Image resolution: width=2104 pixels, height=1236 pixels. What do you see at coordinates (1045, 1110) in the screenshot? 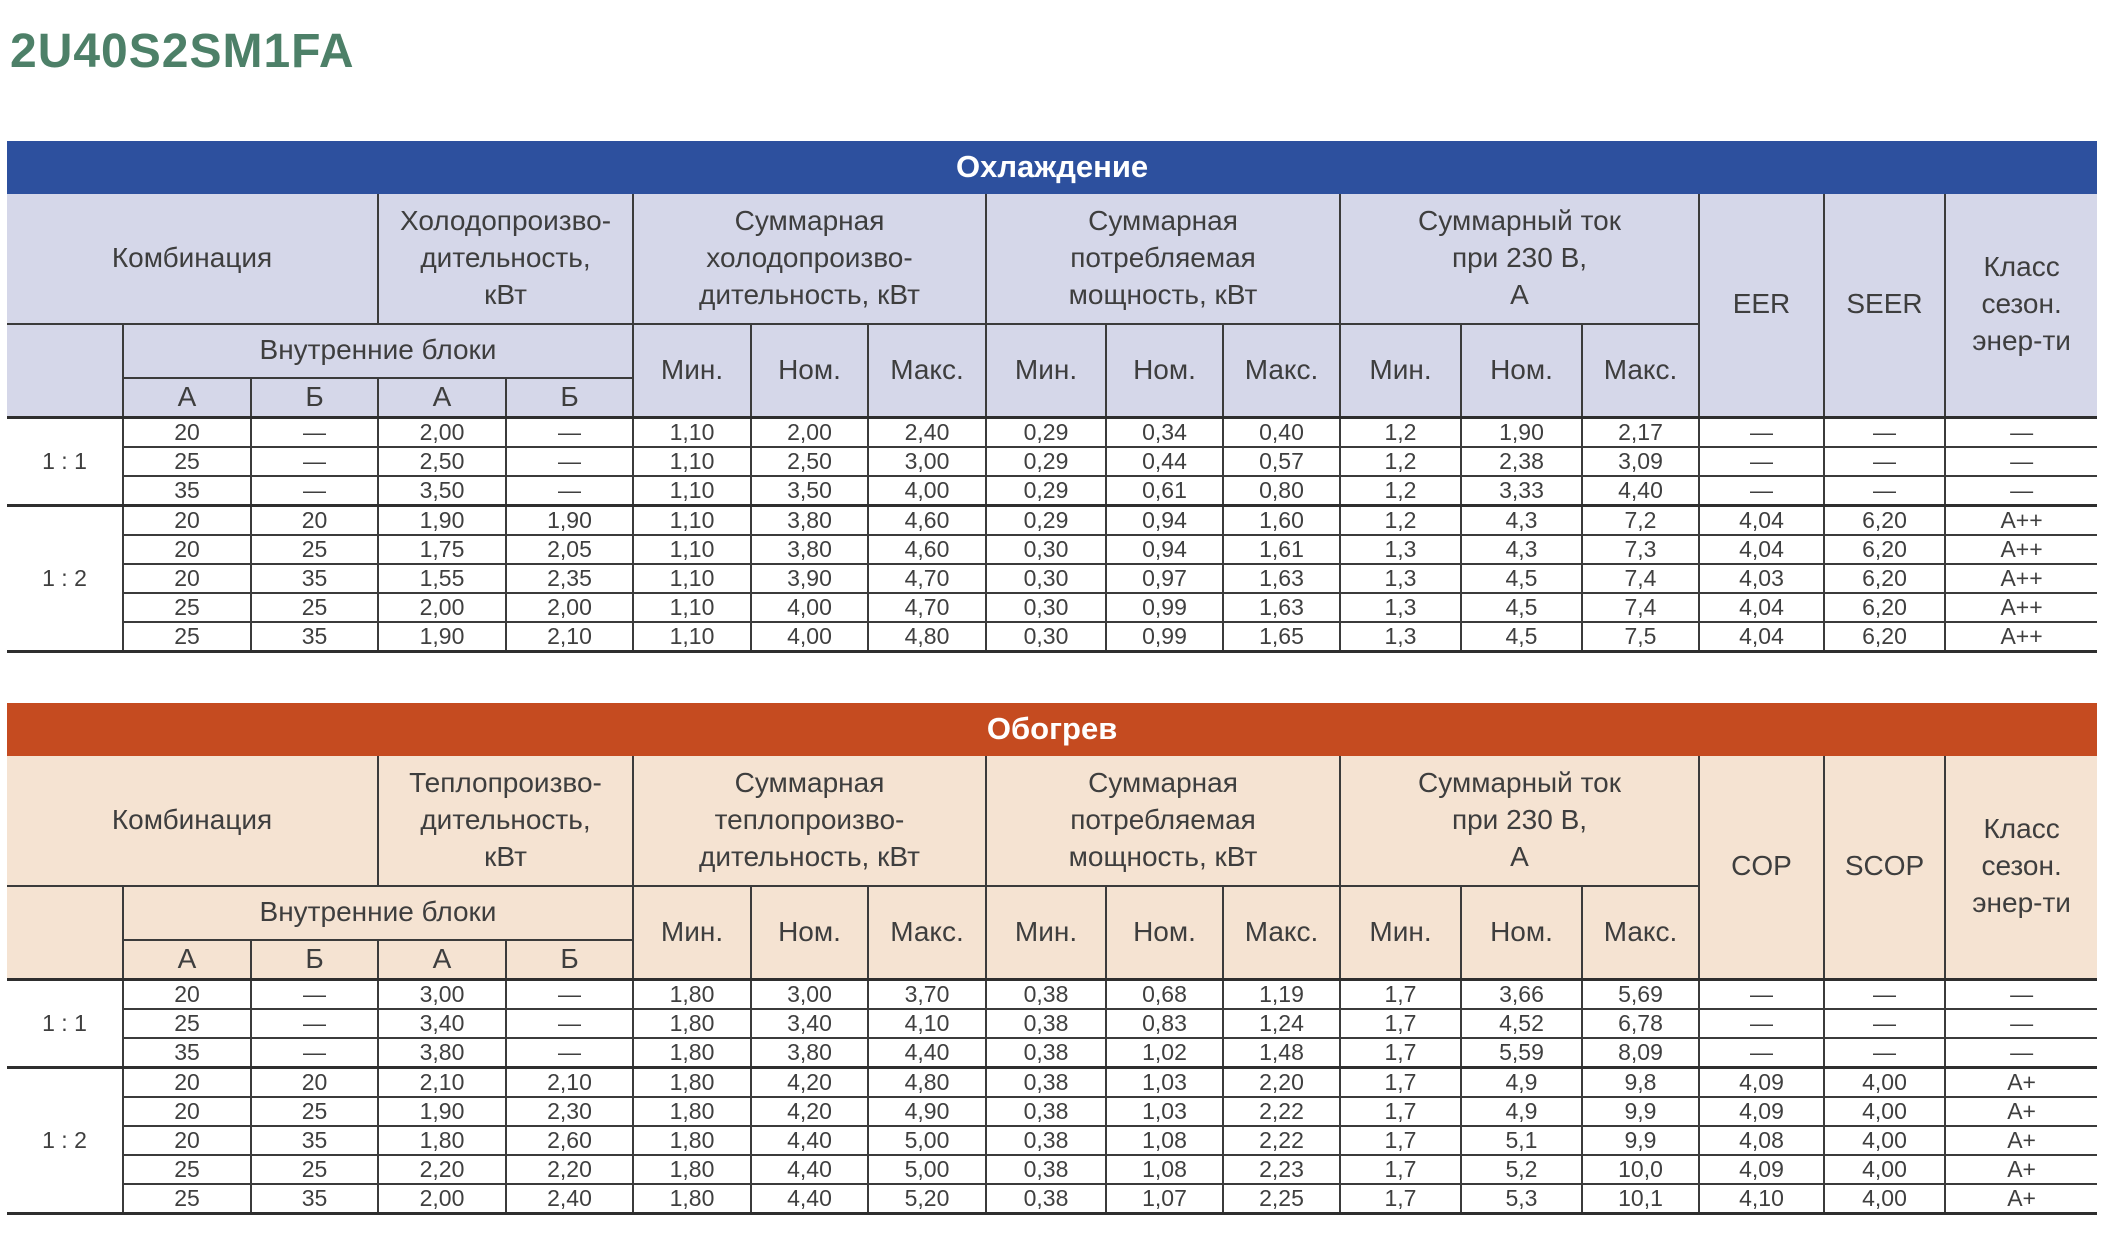
I see `value-cell: 0,38` at bounding box center [1045, 1110].